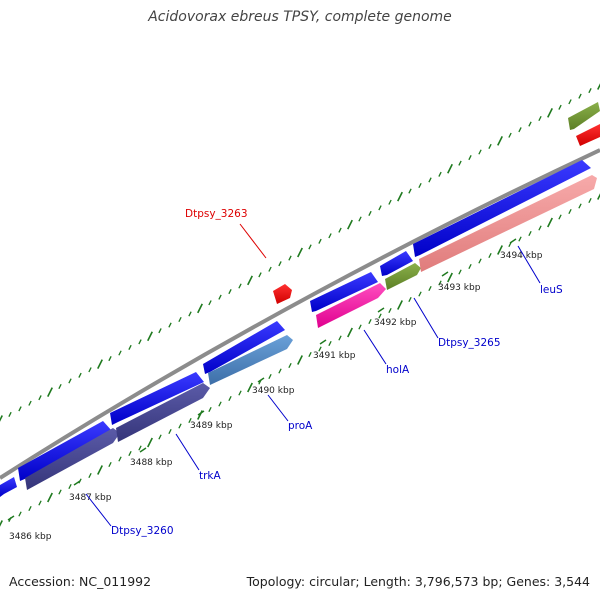 The height and width of the screenshot is (600, 600). I want to click on gene-label-hola: holA, so click(398, 370).